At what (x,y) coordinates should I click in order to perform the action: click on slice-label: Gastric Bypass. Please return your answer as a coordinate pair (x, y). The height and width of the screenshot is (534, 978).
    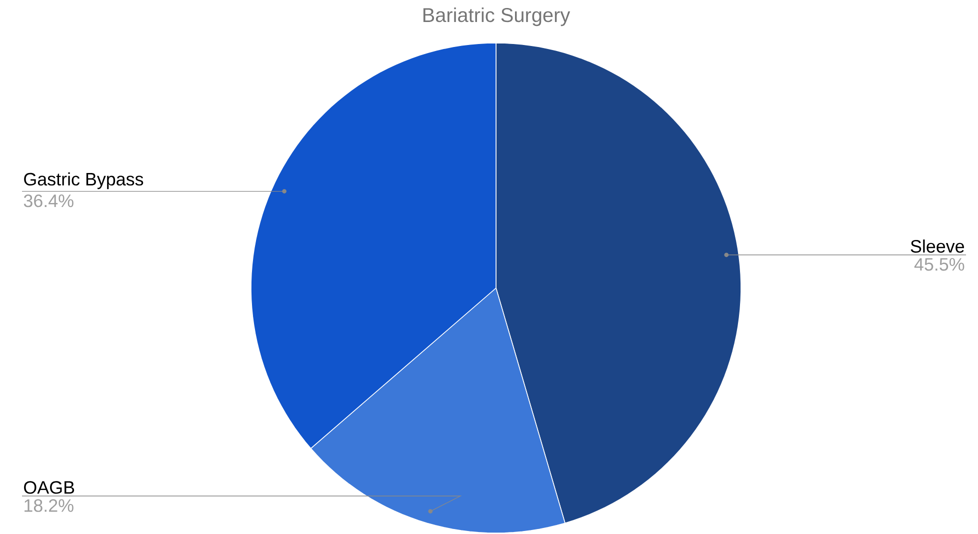
    Looking at the image, I should click on (84, 181).